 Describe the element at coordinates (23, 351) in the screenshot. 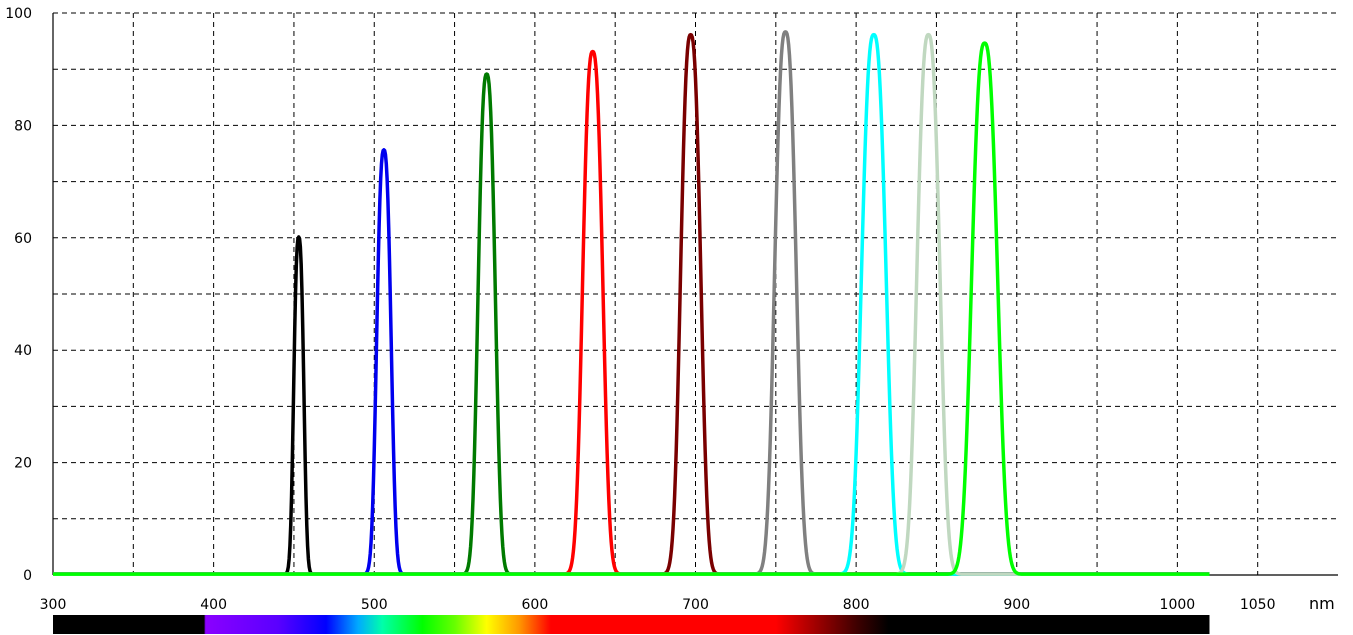

I see `y-tick-label: 40` at that location.